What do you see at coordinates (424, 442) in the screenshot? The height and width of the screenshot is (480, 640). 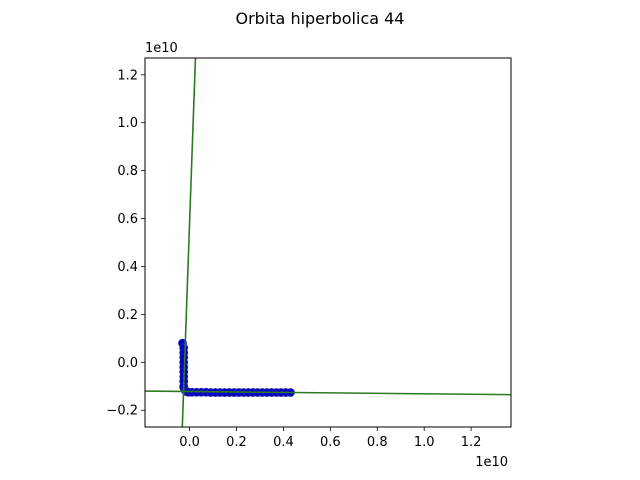 I see `x-tick-label: 1.0` at bounding box center [424, 442].